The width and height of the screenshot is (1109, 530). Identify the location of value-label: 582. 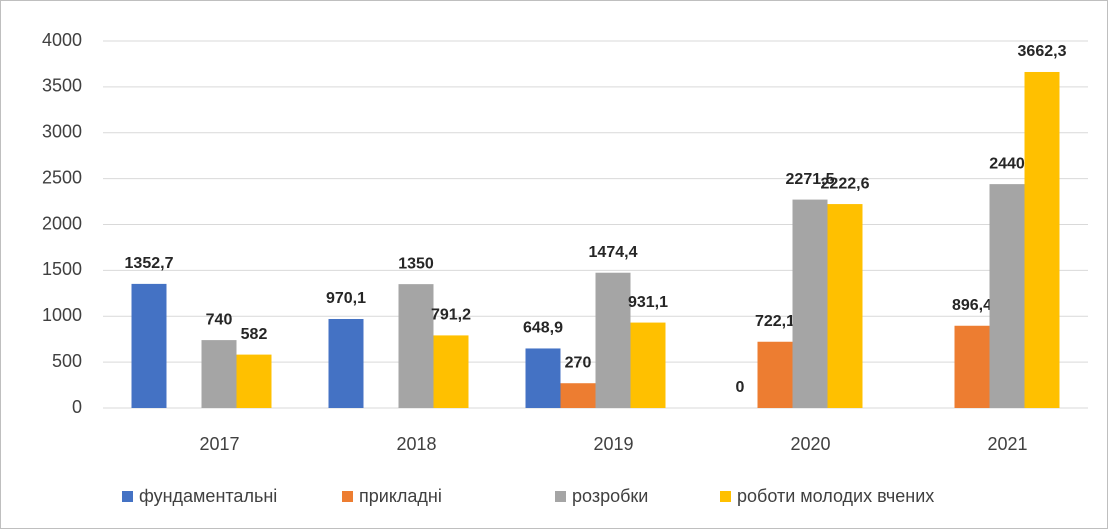
(254, 334).